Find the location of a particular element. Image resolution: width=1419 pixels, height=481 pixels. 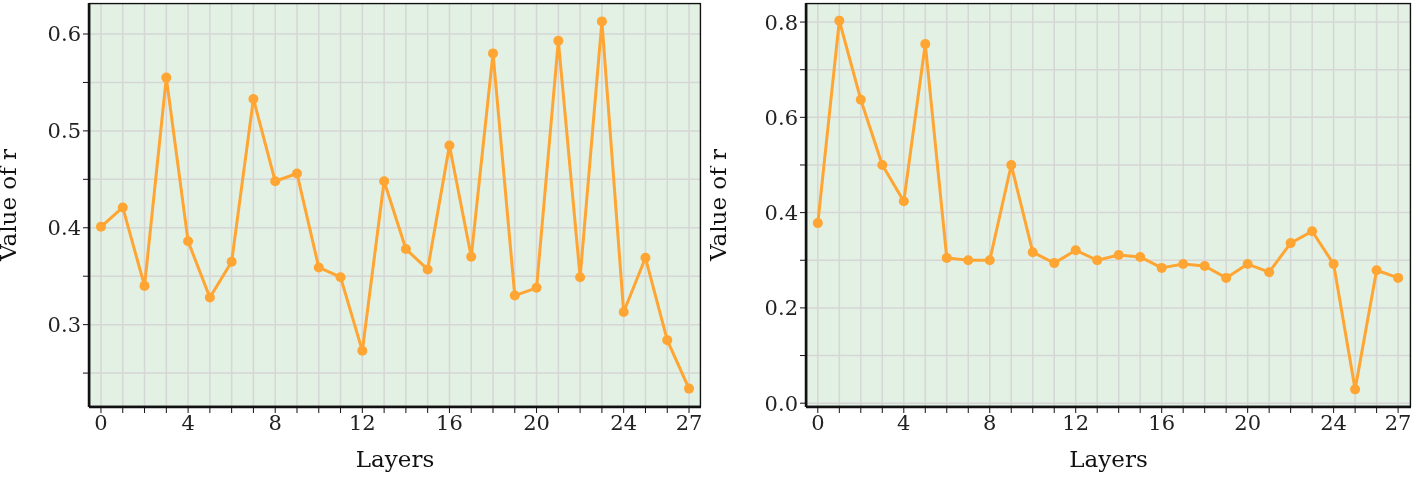

y-tick-label: 0.5 is located at coordinates (64, 131).